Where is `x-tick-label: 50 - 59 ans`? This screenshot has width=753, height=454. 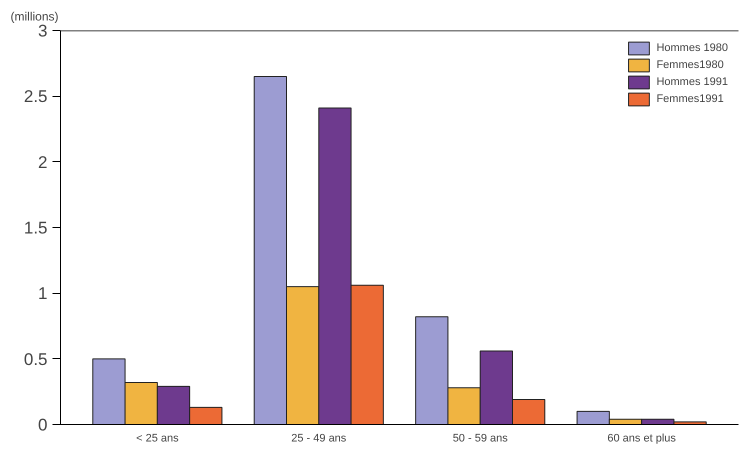 x-tick-label: 50 - 59 ans is located at coordinates (480, 438).